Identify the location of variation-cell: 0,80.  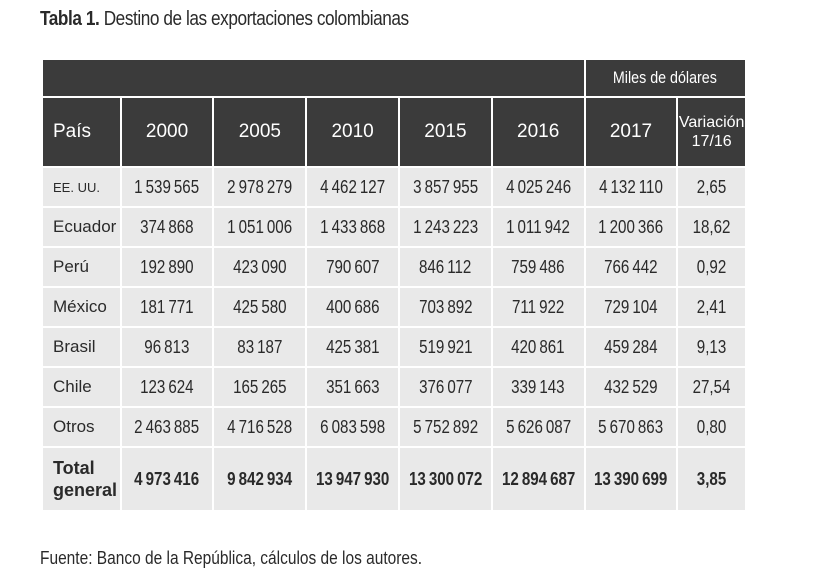
(711, 427).